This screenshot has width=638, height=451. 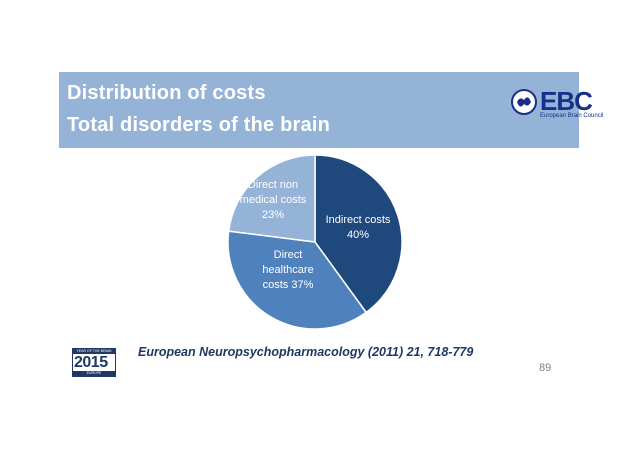 What do you see at coordinates (524, 102) in the screenshot?
I see `ebc-brain-icon` at bounding box center [524, 102].